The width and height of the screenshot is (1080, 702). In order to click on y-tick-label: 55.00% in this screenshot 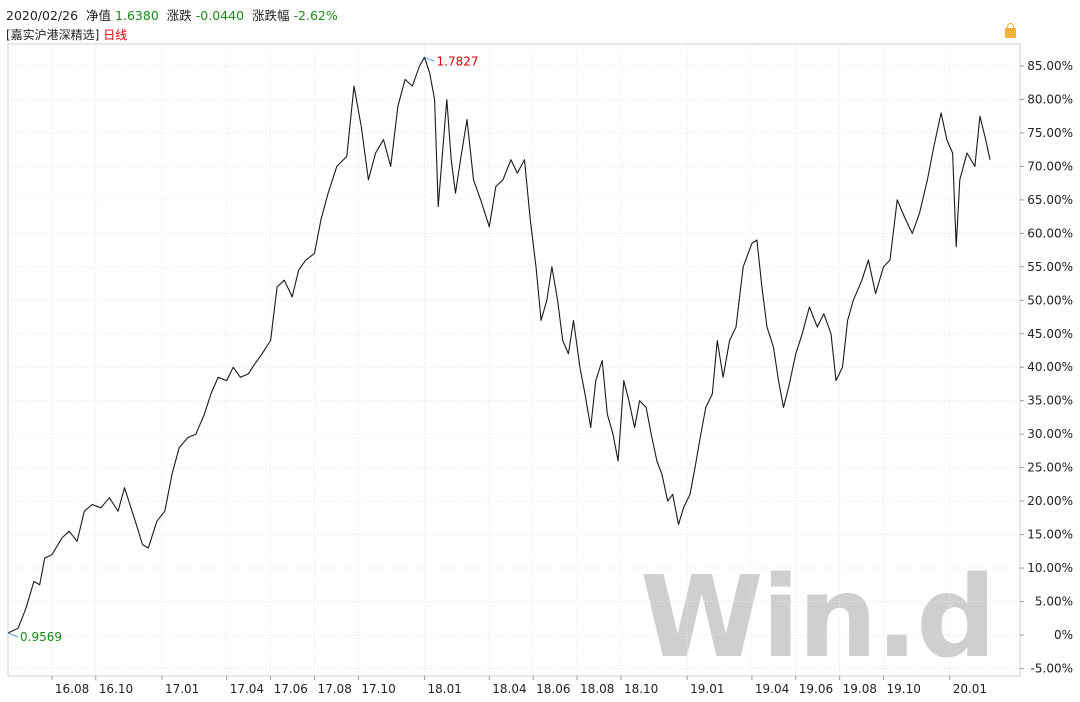, I will do `click(1050, 267)`.